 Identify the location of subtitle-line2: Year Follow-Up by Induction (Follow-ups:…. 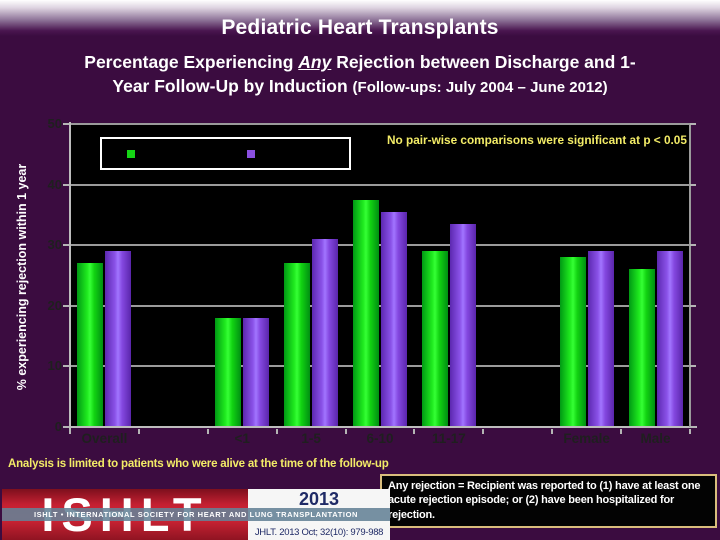
(360, 86).